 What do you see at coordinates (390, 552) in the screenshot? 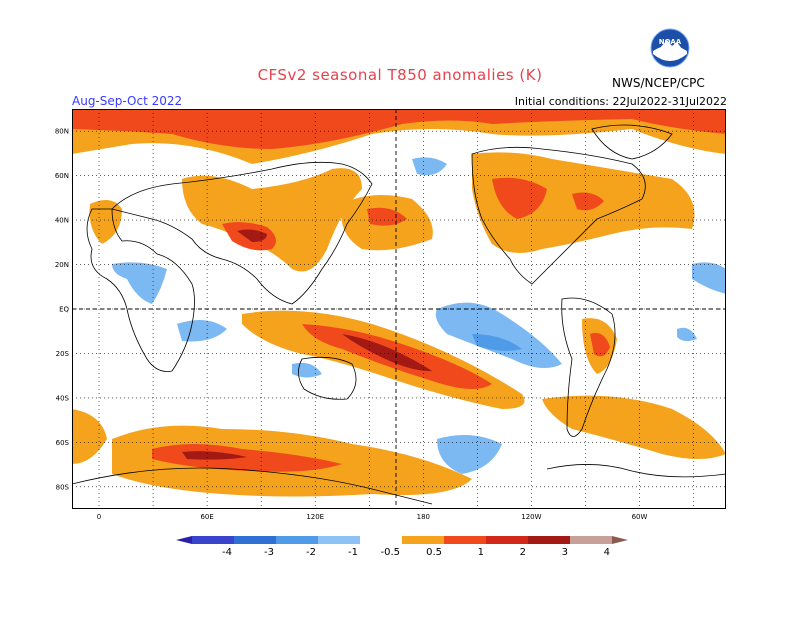
I see `color-bar-label: -0.5` at bounding box center [390, 552].